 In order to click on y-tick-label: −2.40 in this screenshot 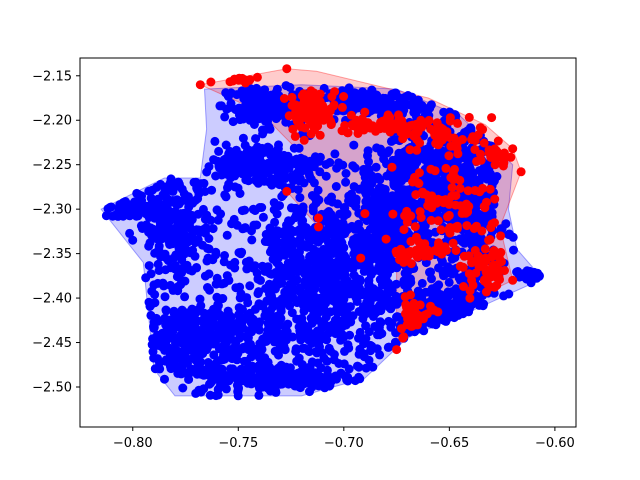, I will do `click(52, 299)`.